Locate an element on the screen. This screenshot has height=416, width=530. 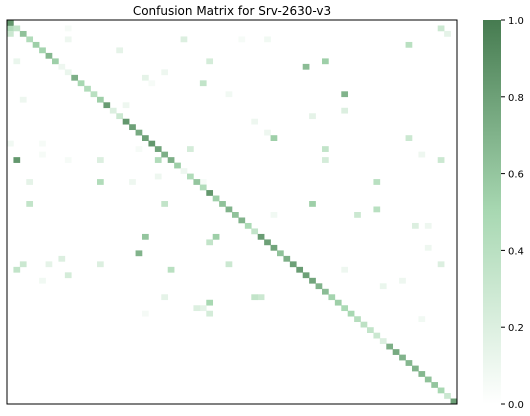
colorbar-tick-label: 0.0 is located at coordinates (516, 405).